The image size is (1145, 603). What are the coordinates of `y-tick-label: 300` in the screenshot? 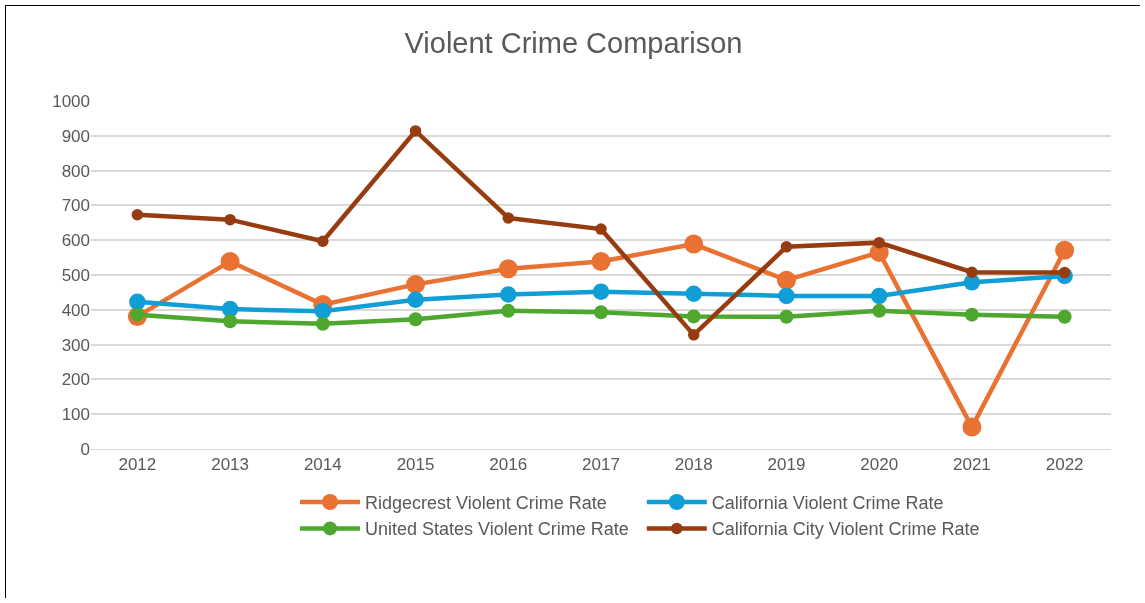 It's located at (75, 345).